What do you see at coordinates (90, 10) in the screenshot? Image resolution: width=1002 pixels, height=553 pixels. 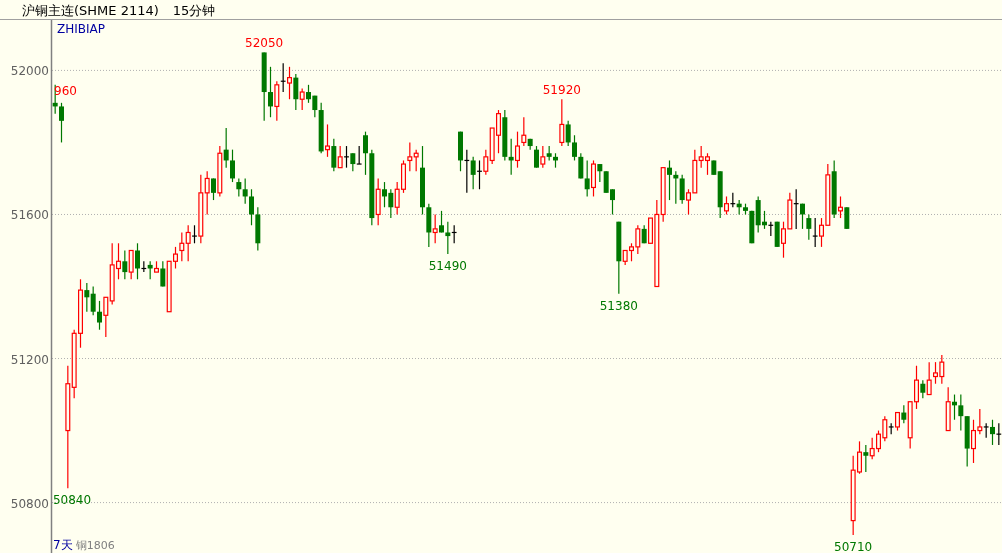 I see `chart-title: 沪铜主连(SHME 2114)` at bounding box center [90, 10].